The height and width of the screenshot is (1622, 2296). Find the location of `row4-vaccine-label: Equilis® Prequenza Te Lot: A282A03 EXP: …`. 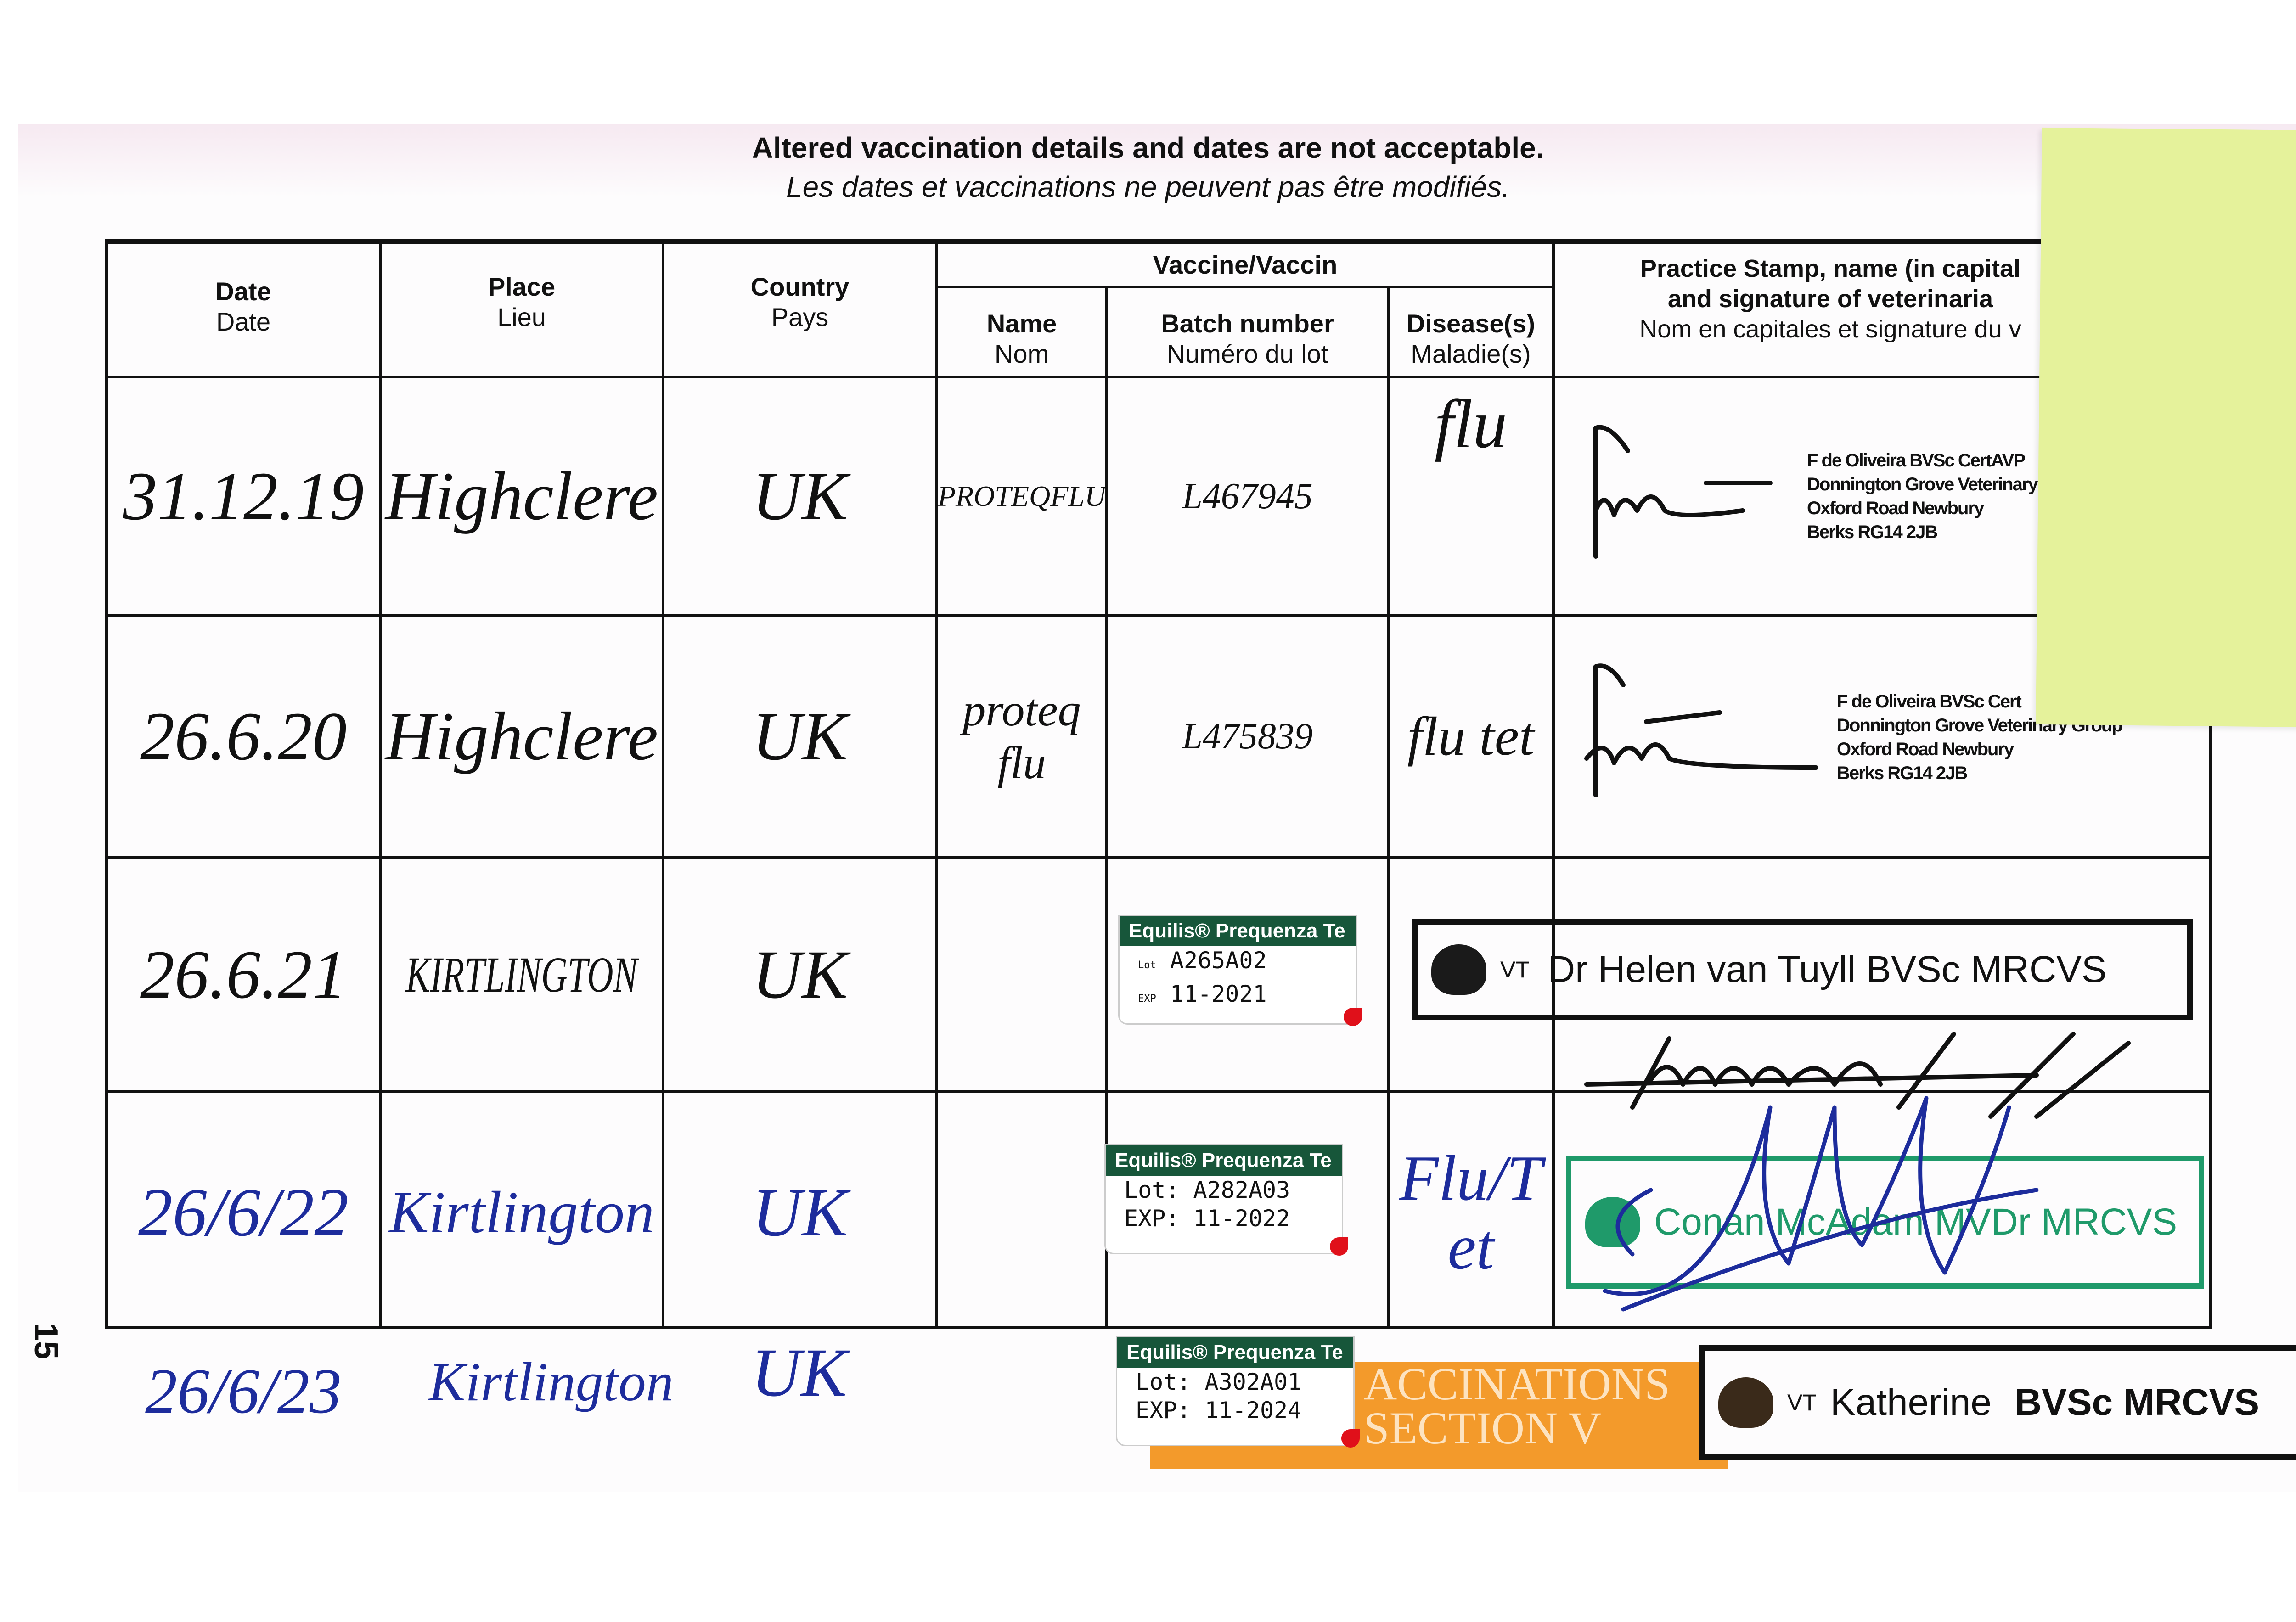

row4-vaccine-label: Equilis® Prequenza Te Lot: A282A03 EXP: … is located at coordinates (1226, 1200).